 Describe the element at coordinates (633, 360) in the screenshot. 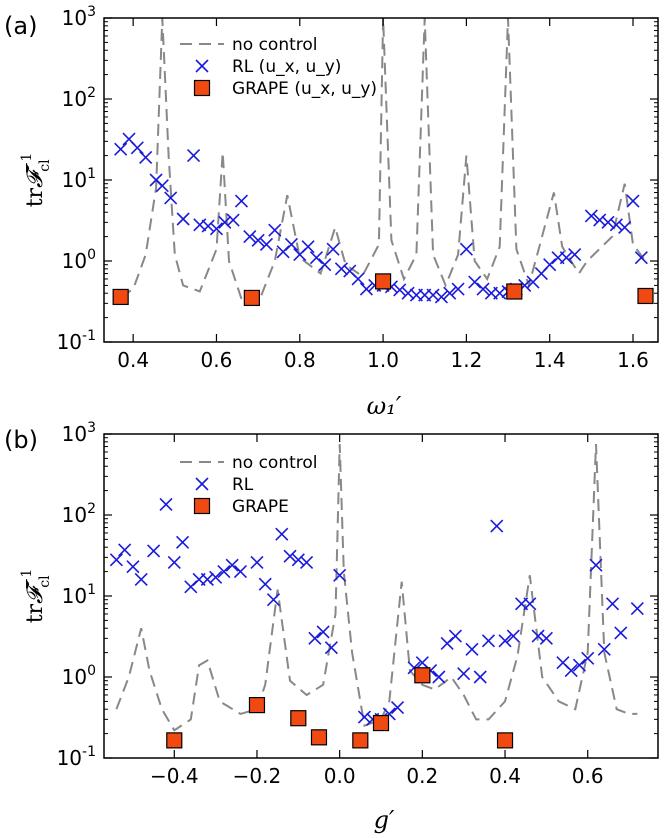

I see `x-tick-label: 1.6` at that location.